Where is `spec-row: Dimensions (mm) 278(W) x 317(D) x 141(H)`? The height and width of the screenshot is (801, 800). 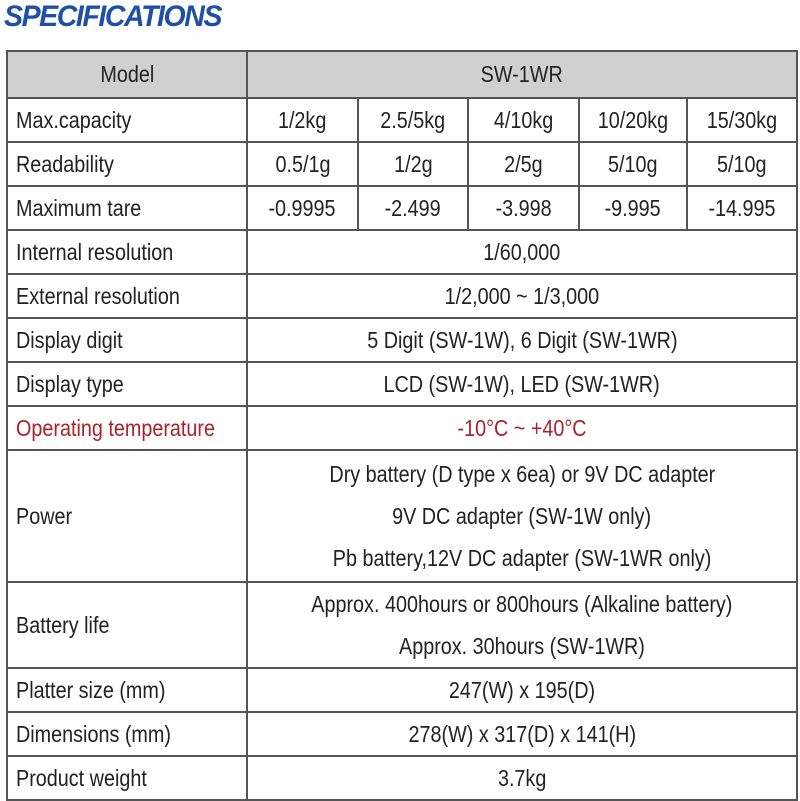
spec-row: Dimensions (mm) 278(W) x 317(D) x 141(H) is located at coordinates (402, 734).